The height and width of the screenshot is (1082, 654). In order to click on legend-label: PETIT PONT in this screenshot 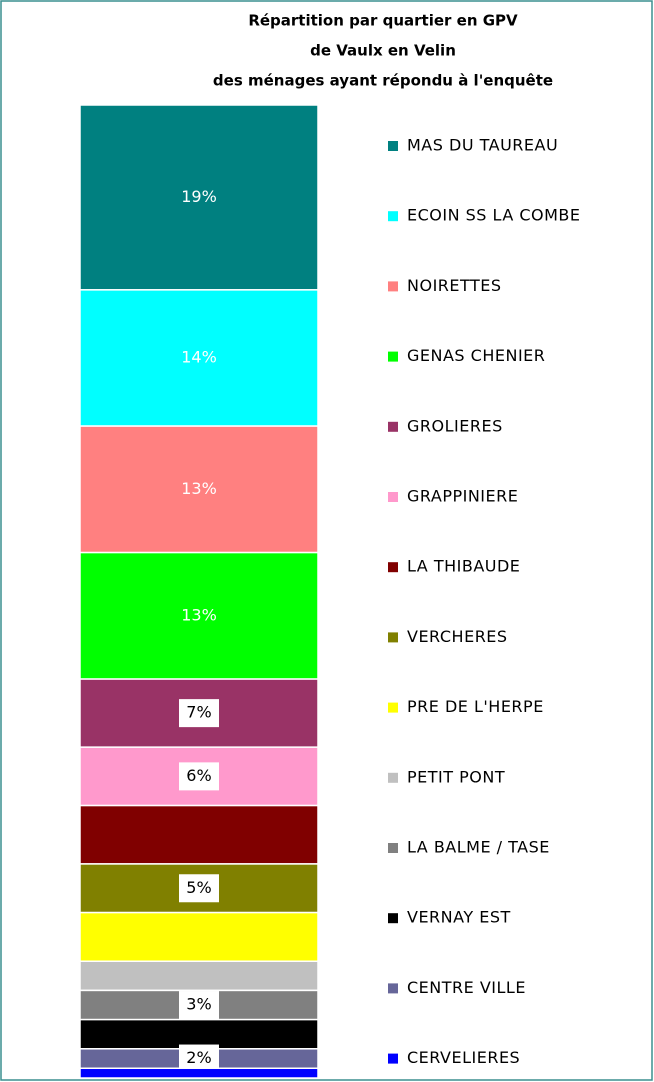, I will do `click(456, 776)`.